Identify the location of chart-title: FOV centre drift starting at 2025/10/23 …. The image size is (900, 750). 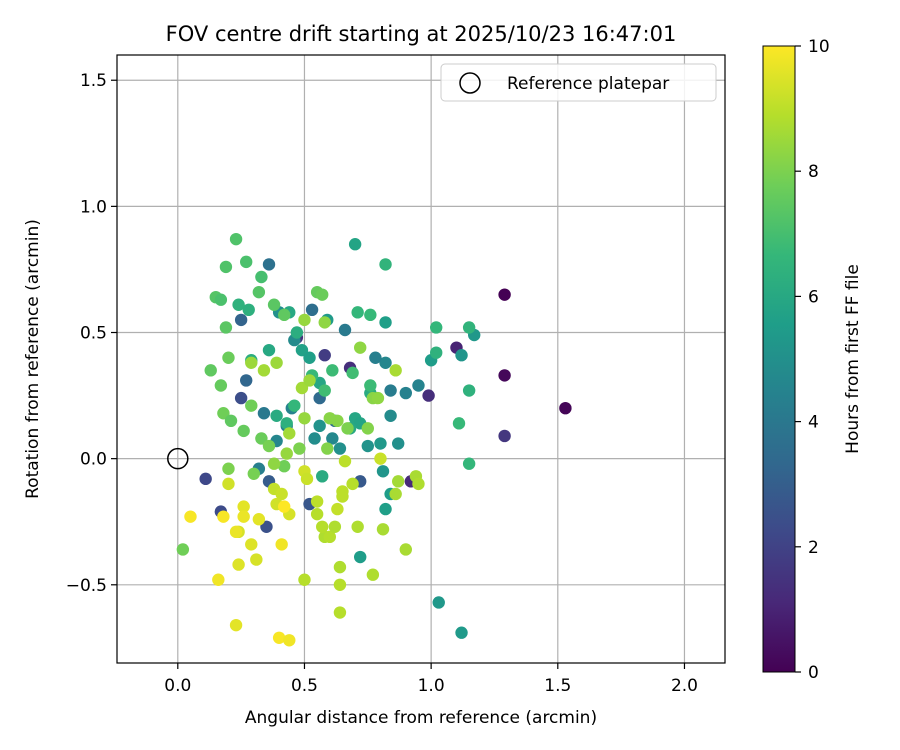
(421, 34).